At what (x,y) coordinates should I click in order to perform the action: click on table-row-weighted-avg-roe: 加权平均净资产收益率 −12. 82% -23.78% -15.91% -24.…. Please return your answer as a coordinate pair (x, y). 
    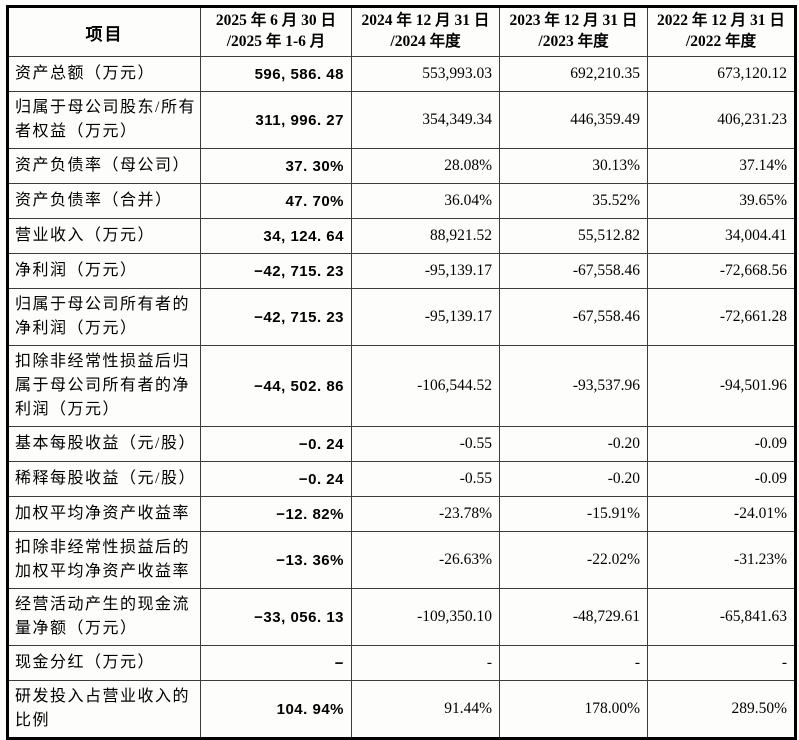
    Looking at the image, I should click on (401, 514).